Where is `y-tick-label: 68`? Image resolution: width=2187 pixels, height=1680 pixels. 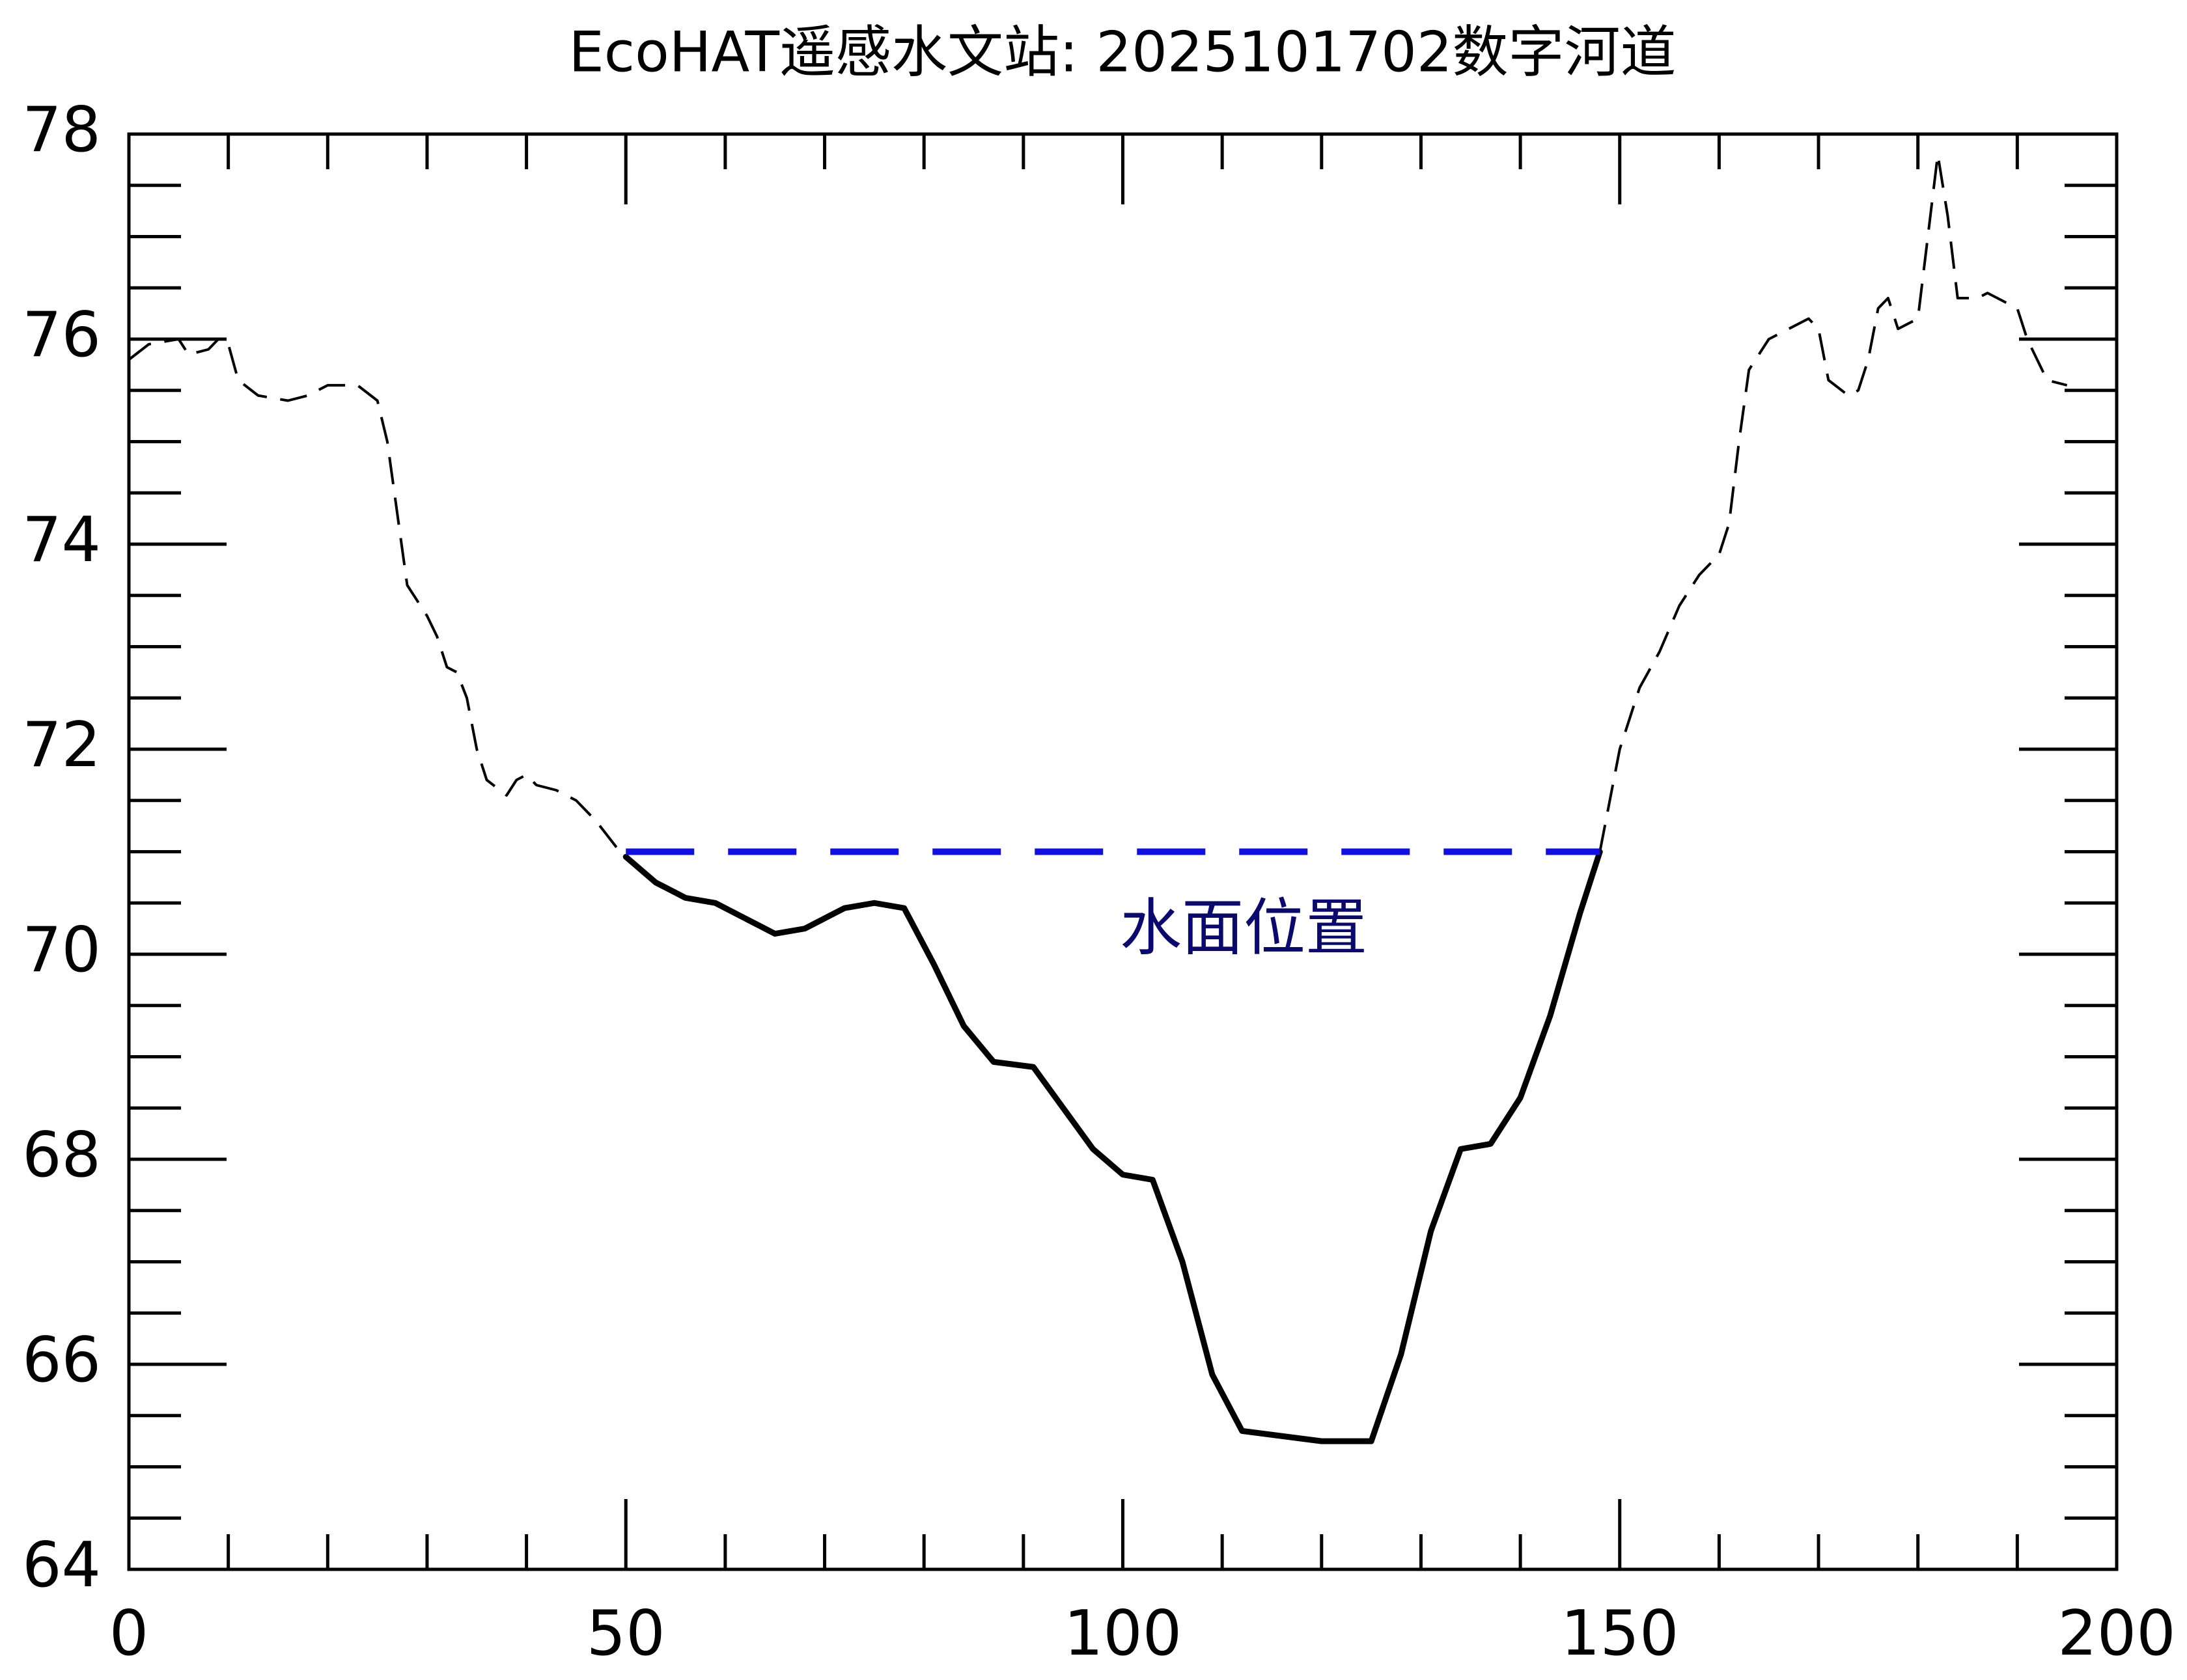
y-tick-label: 68 is located at coordinates (61, 1156).